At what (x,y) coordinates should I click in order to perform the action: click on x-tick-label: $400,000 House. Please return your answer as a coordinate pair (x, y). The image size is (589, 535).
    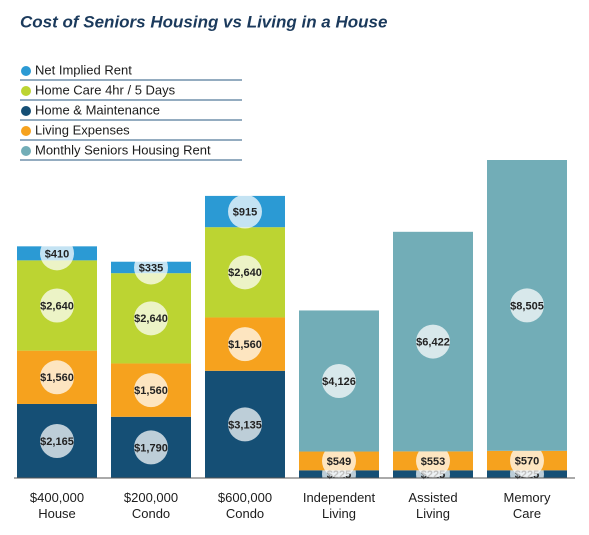
    Looking at the image, I should click on (57, 505).